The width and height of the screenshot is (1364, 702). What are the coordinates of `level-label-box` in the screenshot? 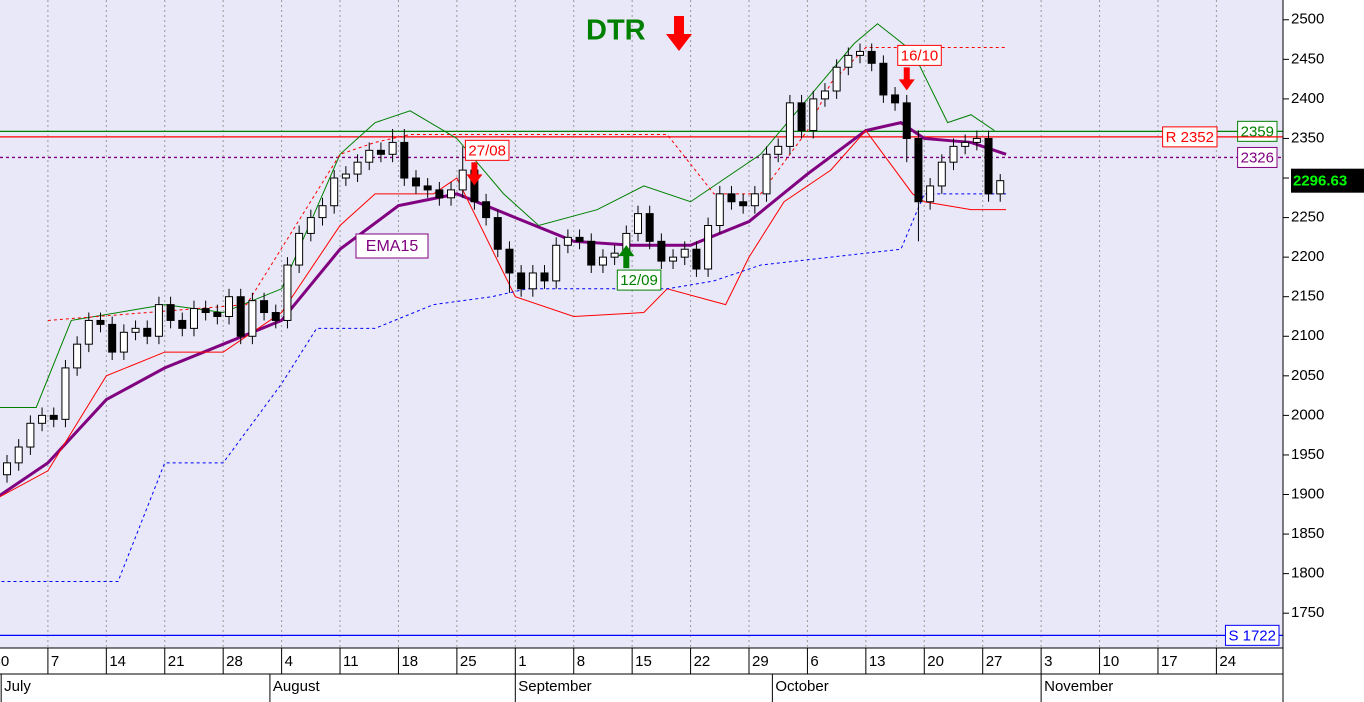 It's located at (1252, 635).